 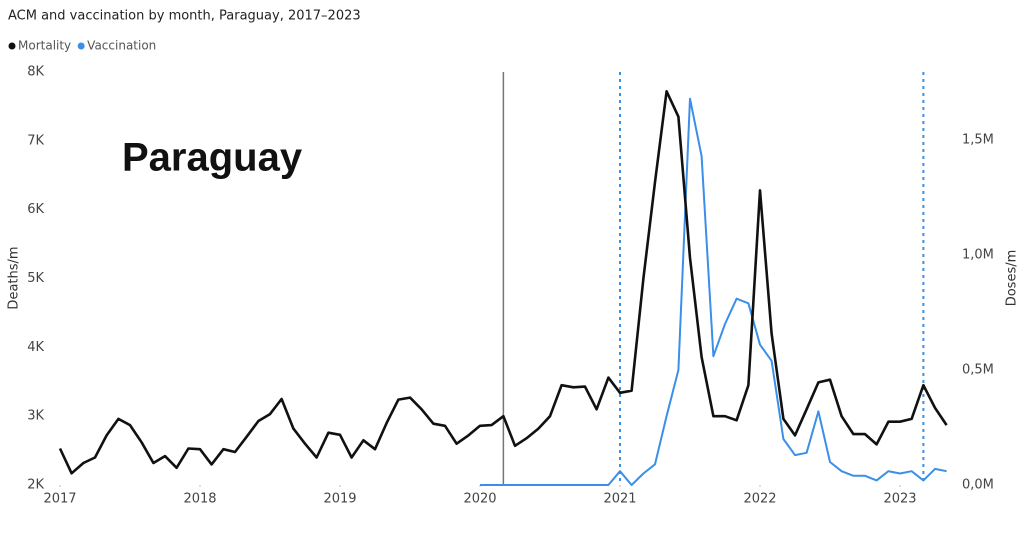 I want to click on y2-tick-label: 0,5M, so click(x=978, y=370).